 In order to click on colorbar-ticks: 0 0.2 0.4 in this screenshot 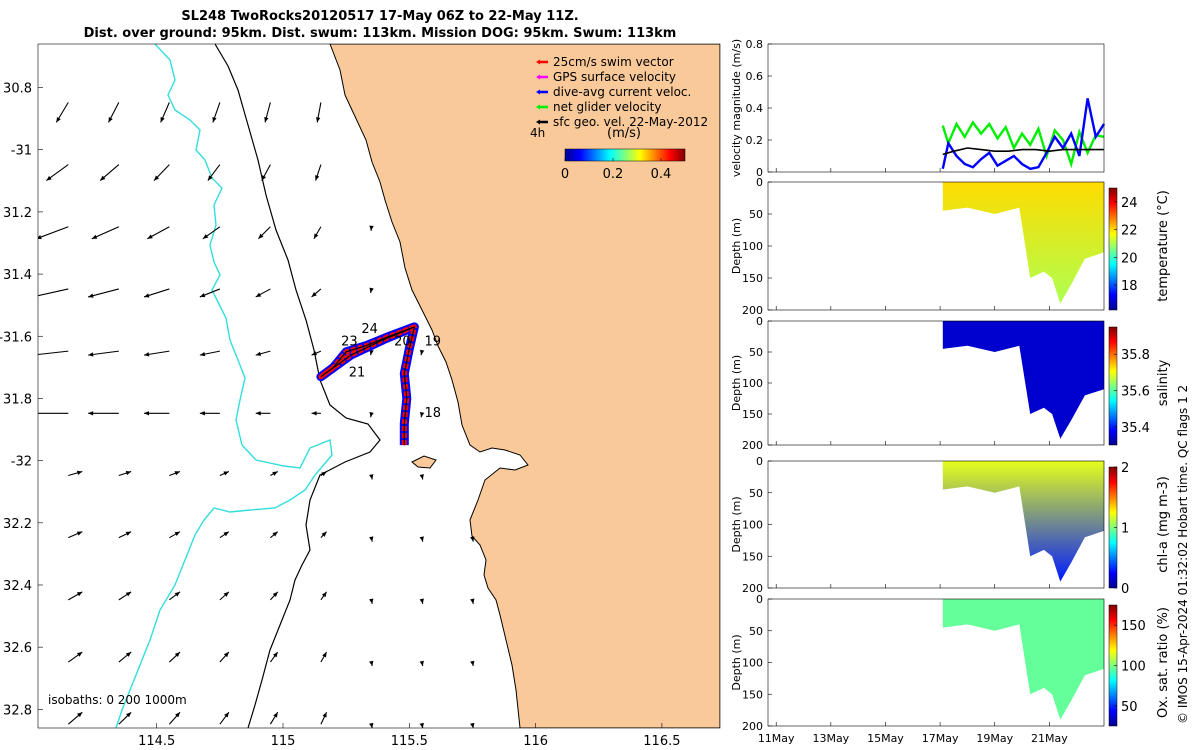, I will do `click(616, 170)`.